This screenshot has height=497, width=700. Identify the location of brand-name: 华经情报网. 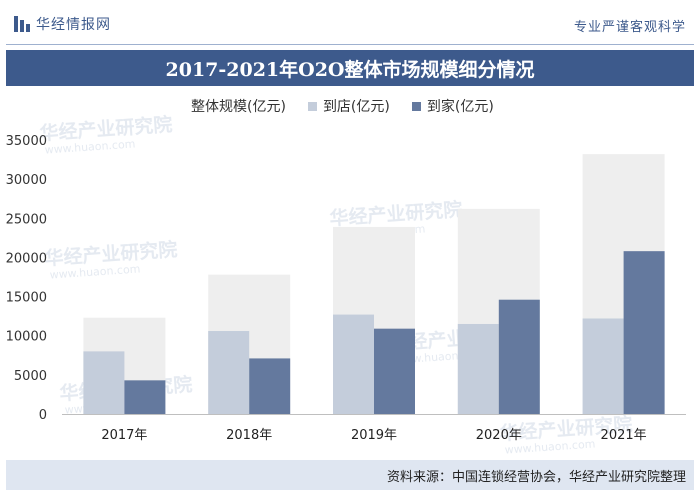
(73, 25).